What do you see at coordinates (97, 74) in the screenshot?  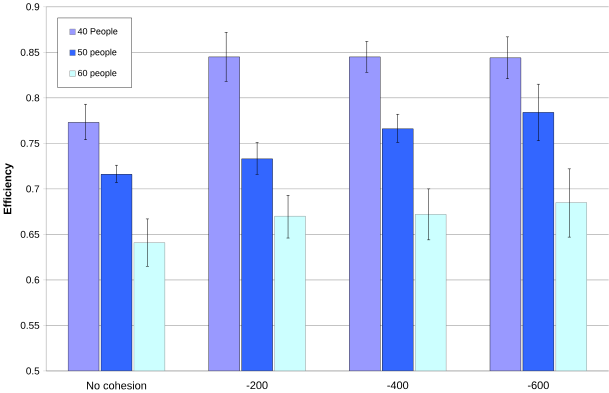 I see `legend-label: 60 people` at bounding box center [97, 74].